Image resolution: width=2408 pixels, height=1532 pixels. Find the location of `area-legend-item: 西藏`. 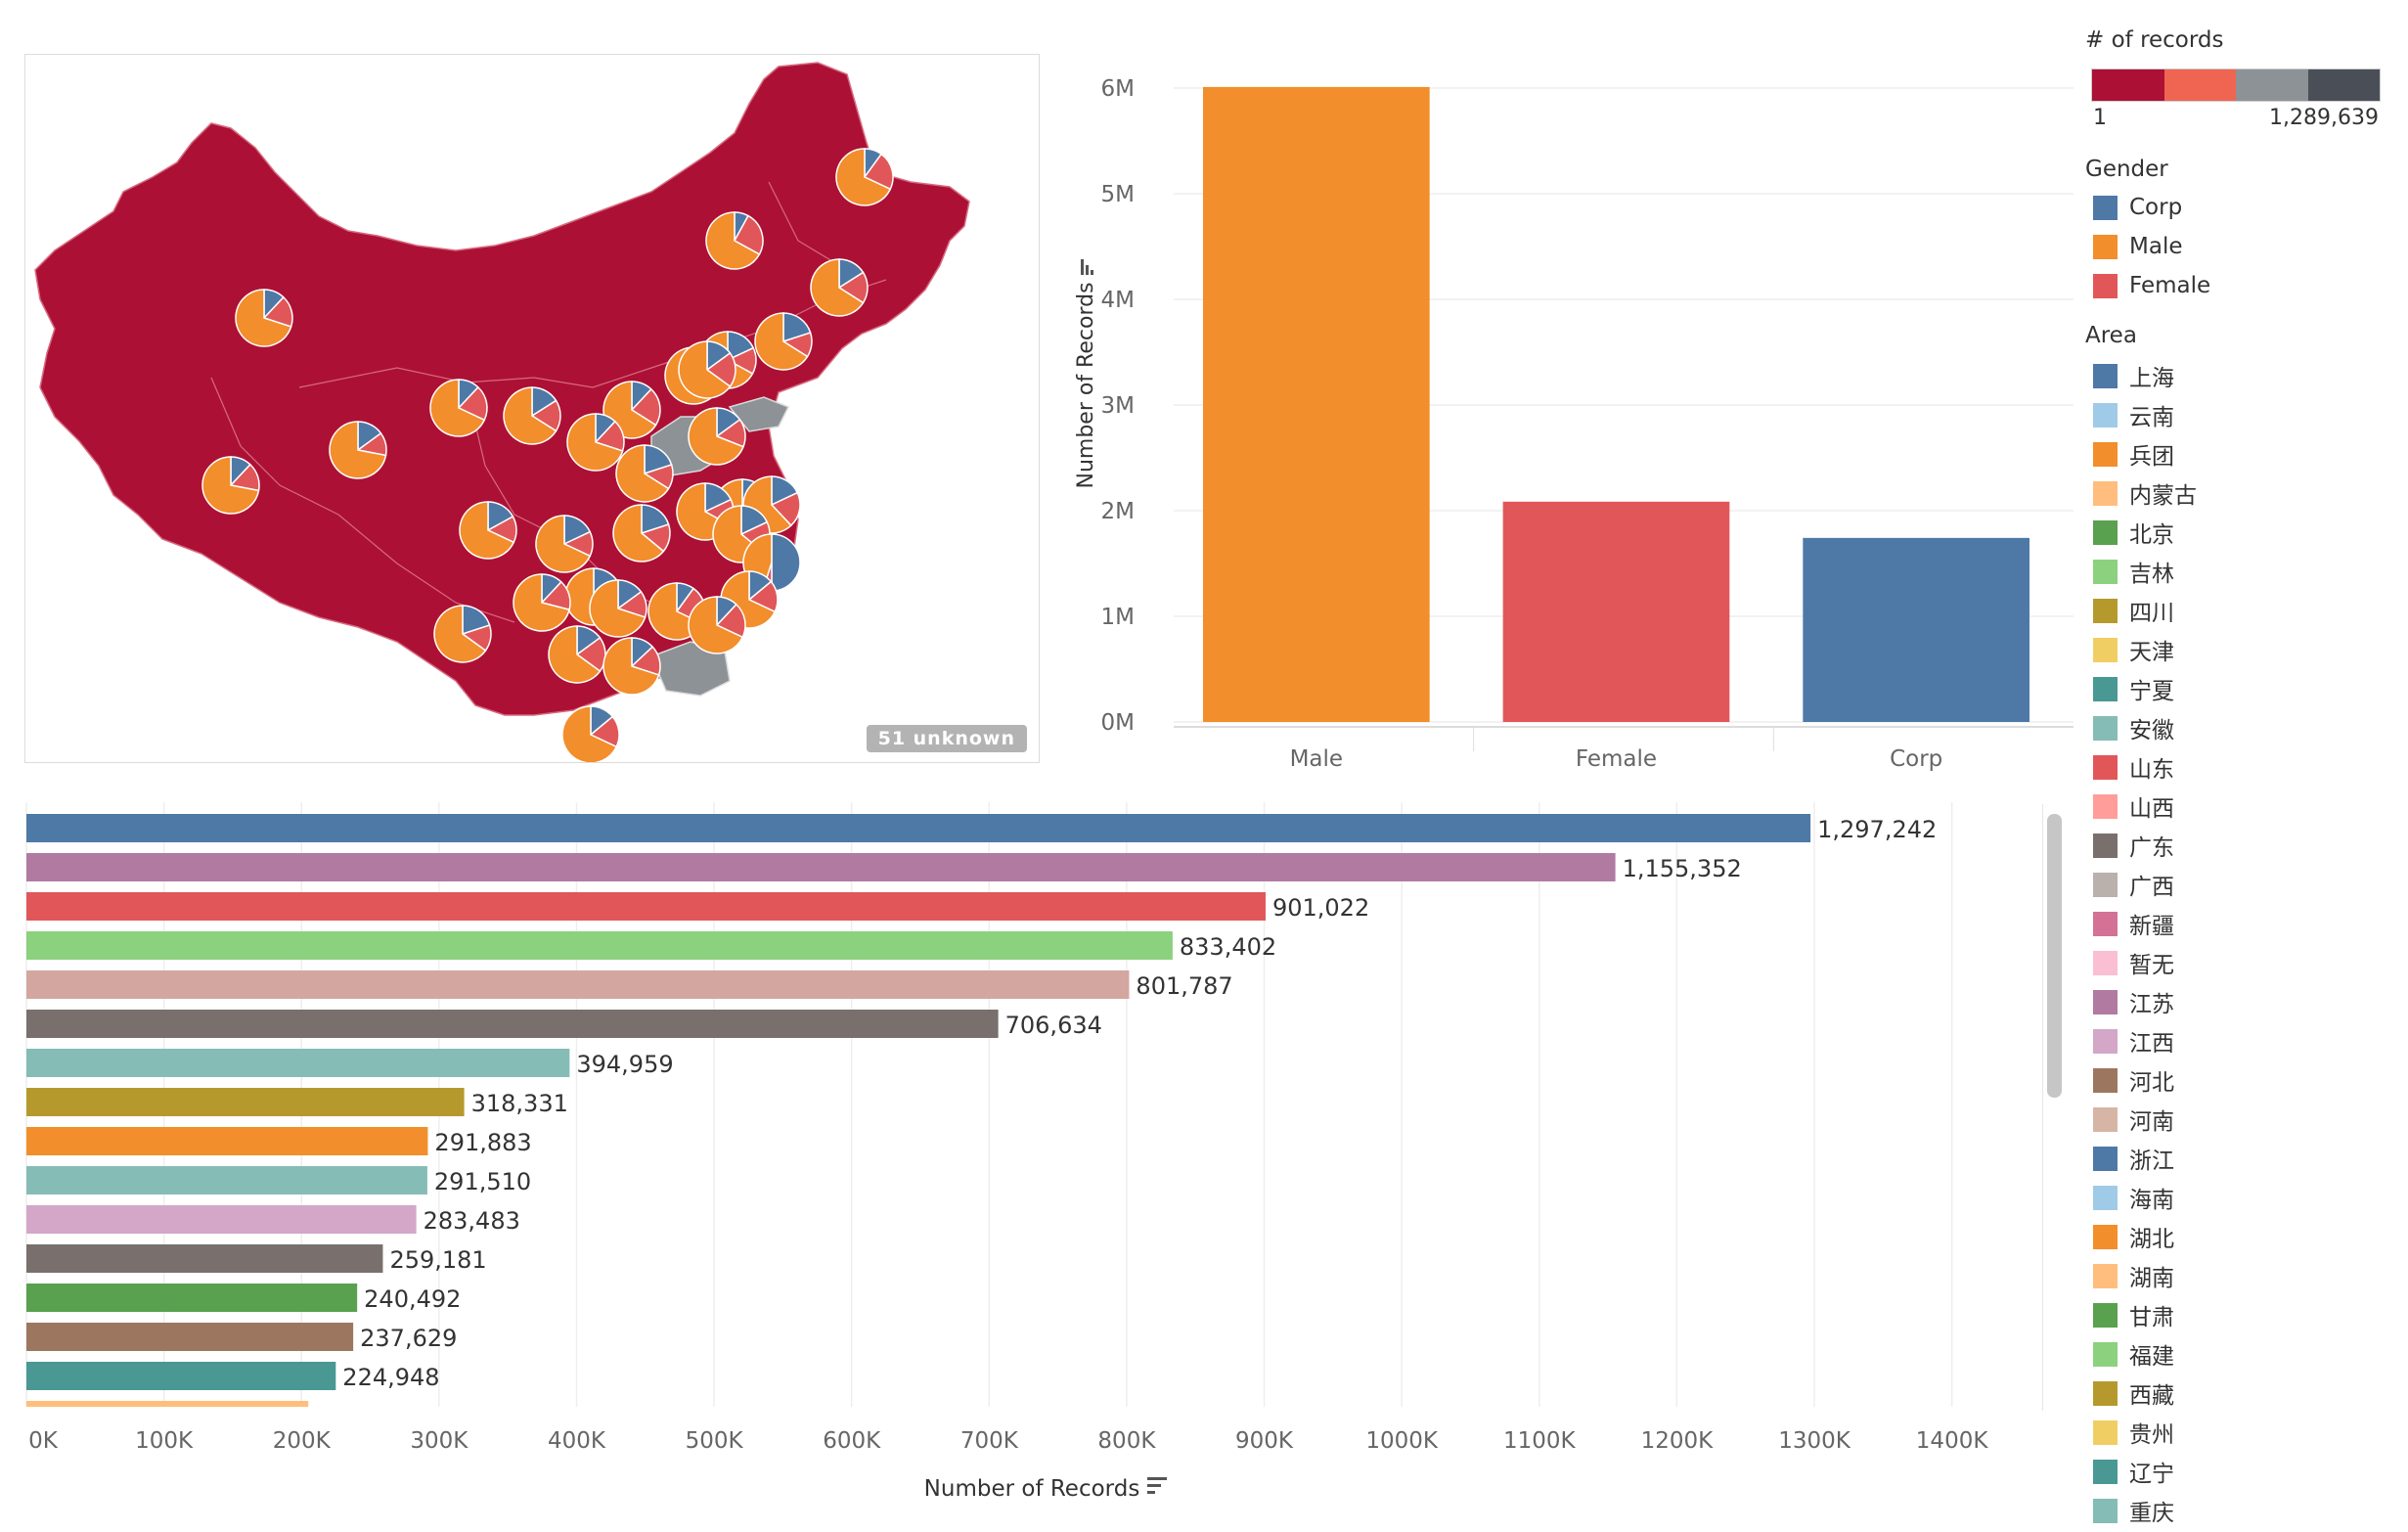

area-legend-item: 西藏 is located at coordinates (2133, 1393).